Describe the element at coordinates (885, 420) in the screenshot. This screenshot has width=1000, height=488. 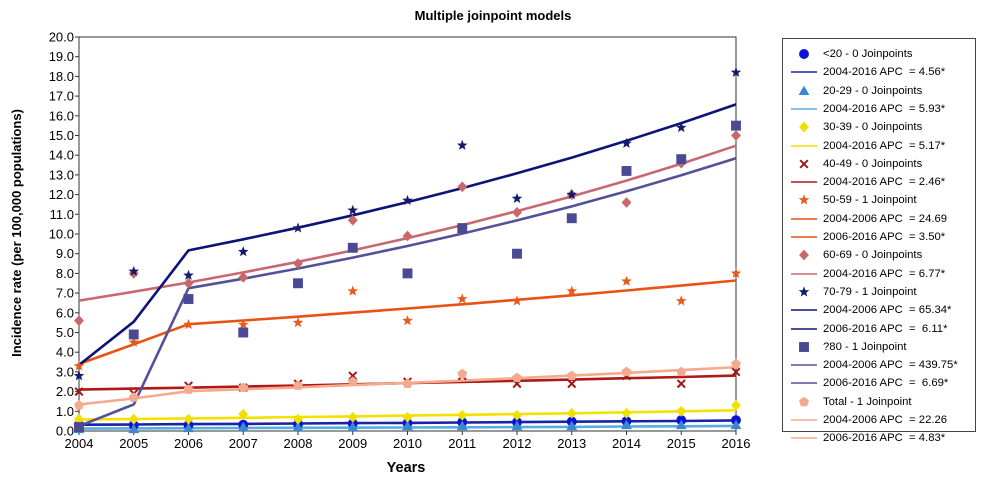
I see `legend-segment-apc: 2004-2006 APC = 22.26` at that location.